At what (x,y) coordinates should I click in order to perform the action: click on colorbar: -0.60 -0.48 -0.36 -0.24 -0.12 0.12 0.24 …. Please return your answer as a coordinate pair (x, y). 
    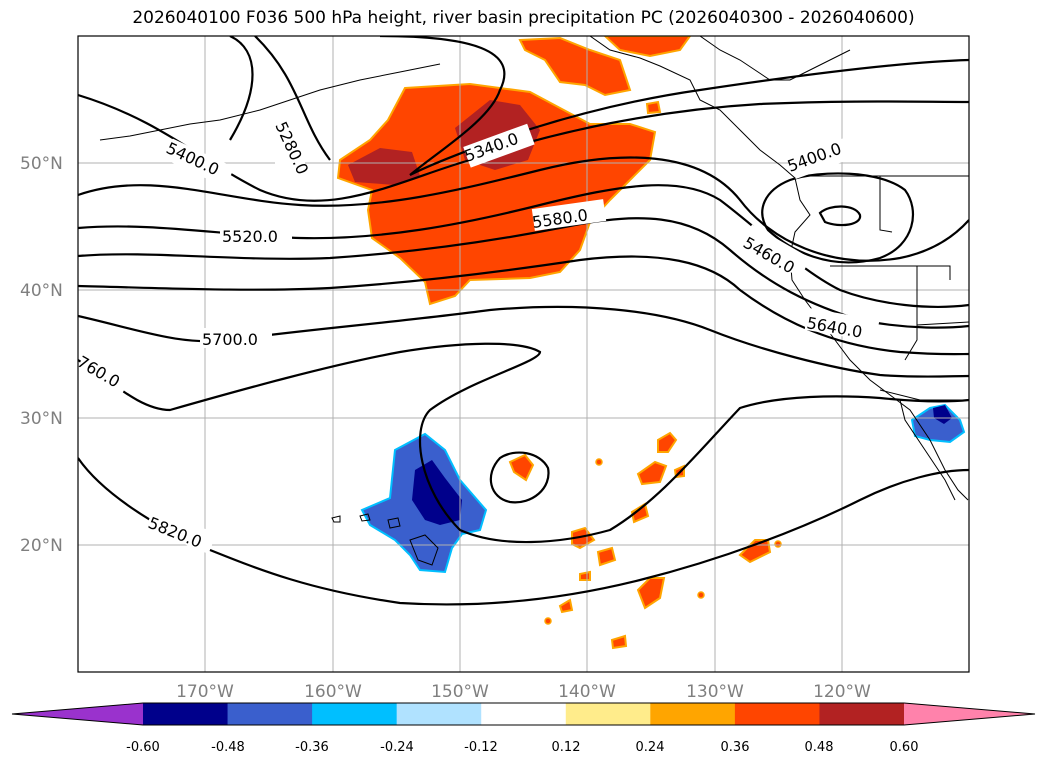
    Looking at the image, I should click on (523, 728).